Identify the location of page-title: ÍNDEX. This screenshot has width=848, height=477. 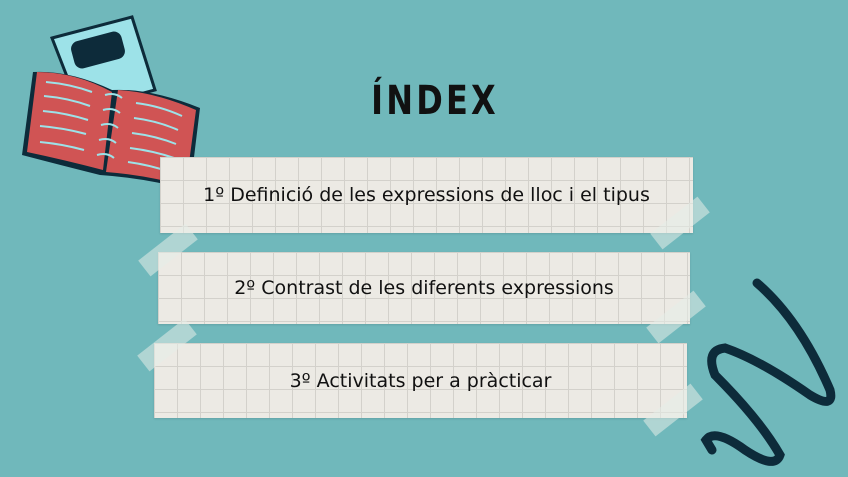
(435, 101).